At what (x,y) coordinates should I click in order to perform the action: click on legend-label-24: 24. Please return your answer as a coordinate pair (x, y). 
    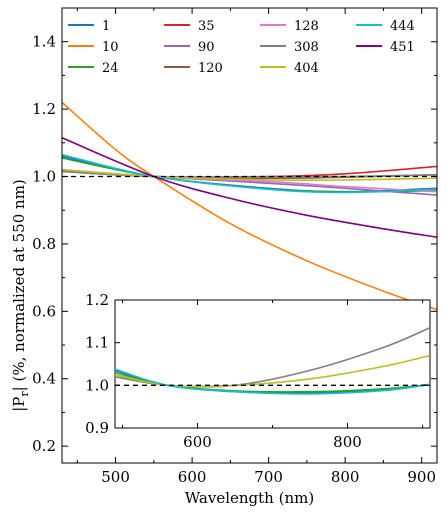
    Looking at the image, I should click on (110, 68).